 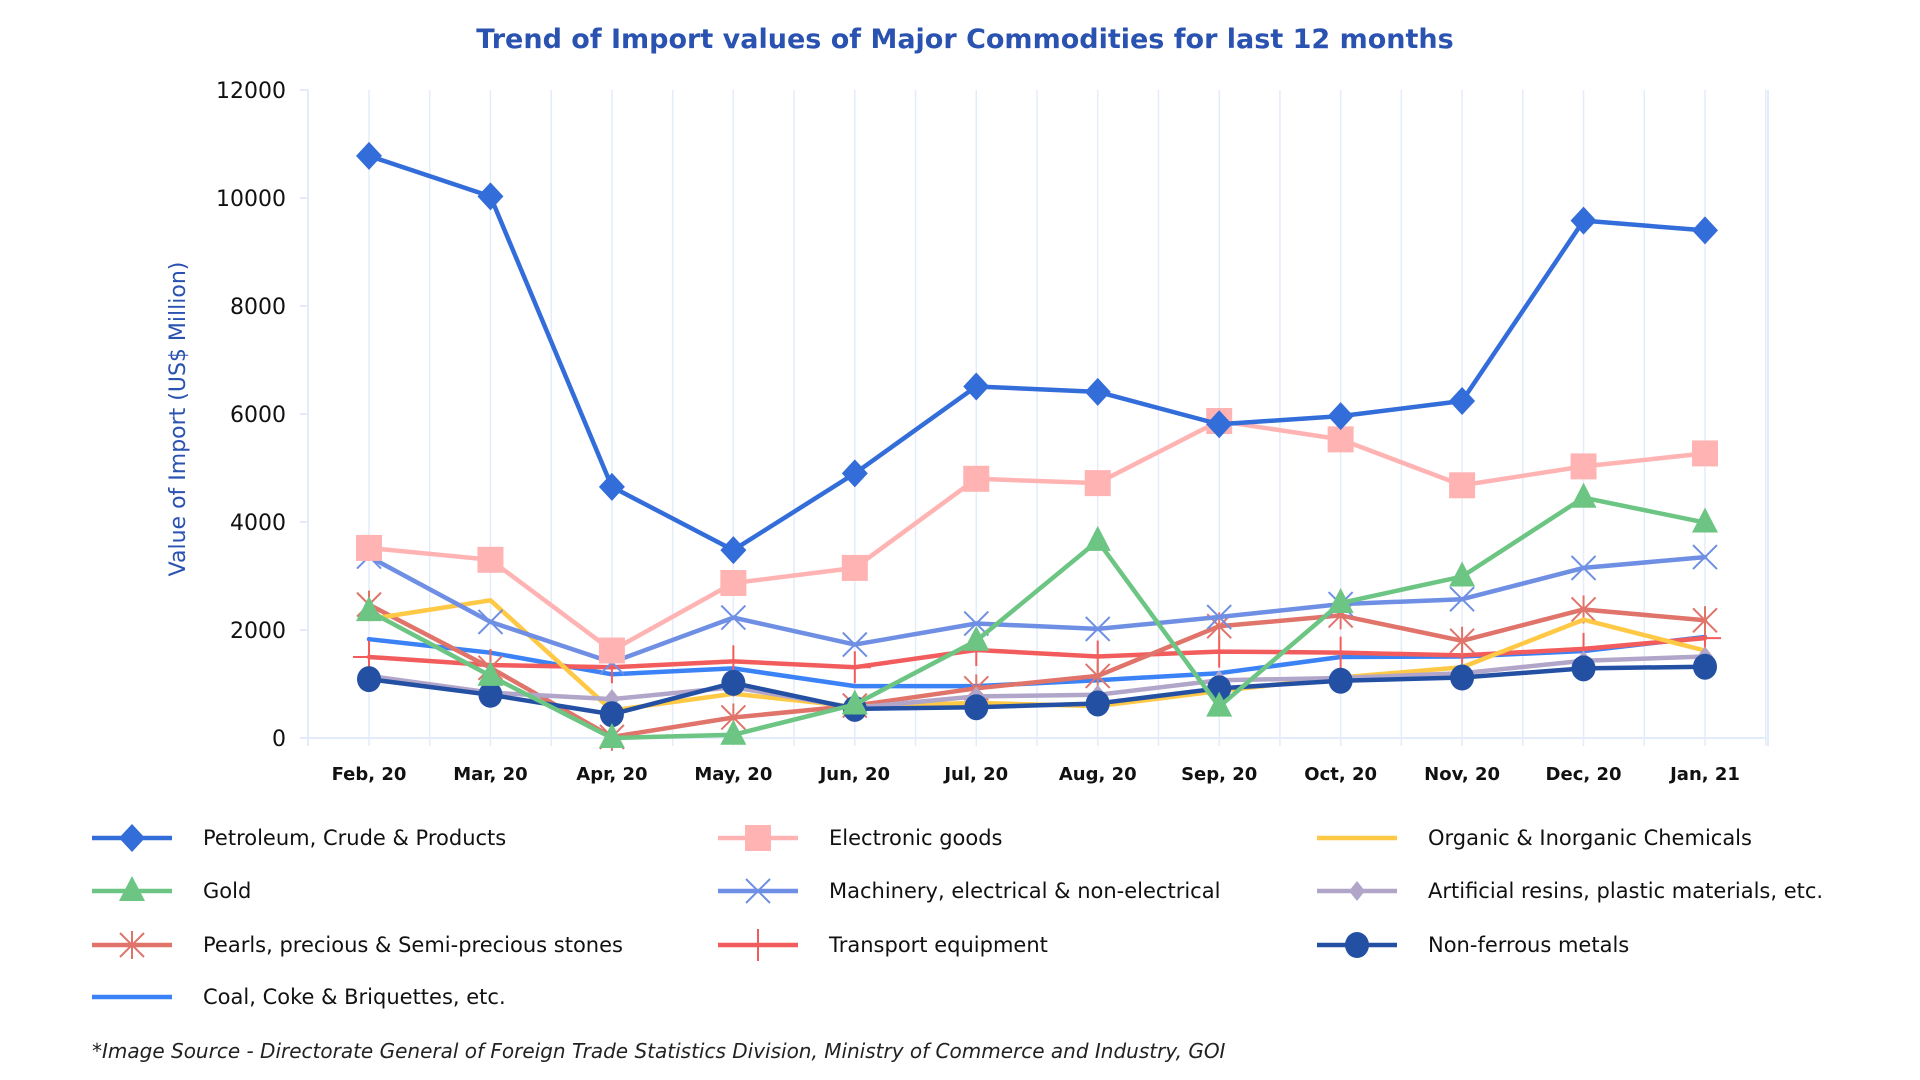 What do you see at coordinates (1704, 774) in the screenshot?
I see `x-tick-label: Jan, 21` at bounding box center [1704, 774].